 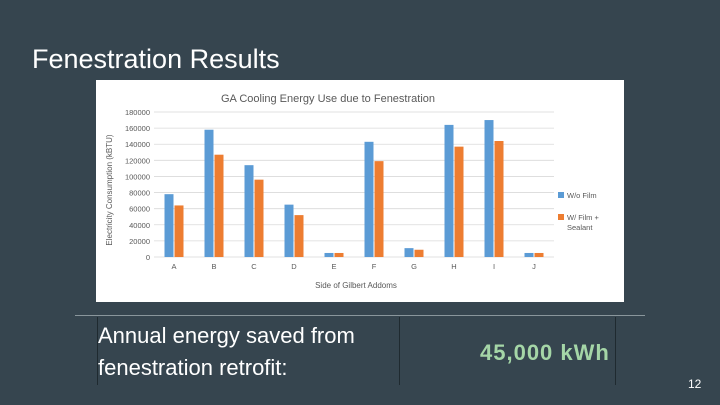 I want to click on y-tick-label: 100000, so click(x=137, y=176).